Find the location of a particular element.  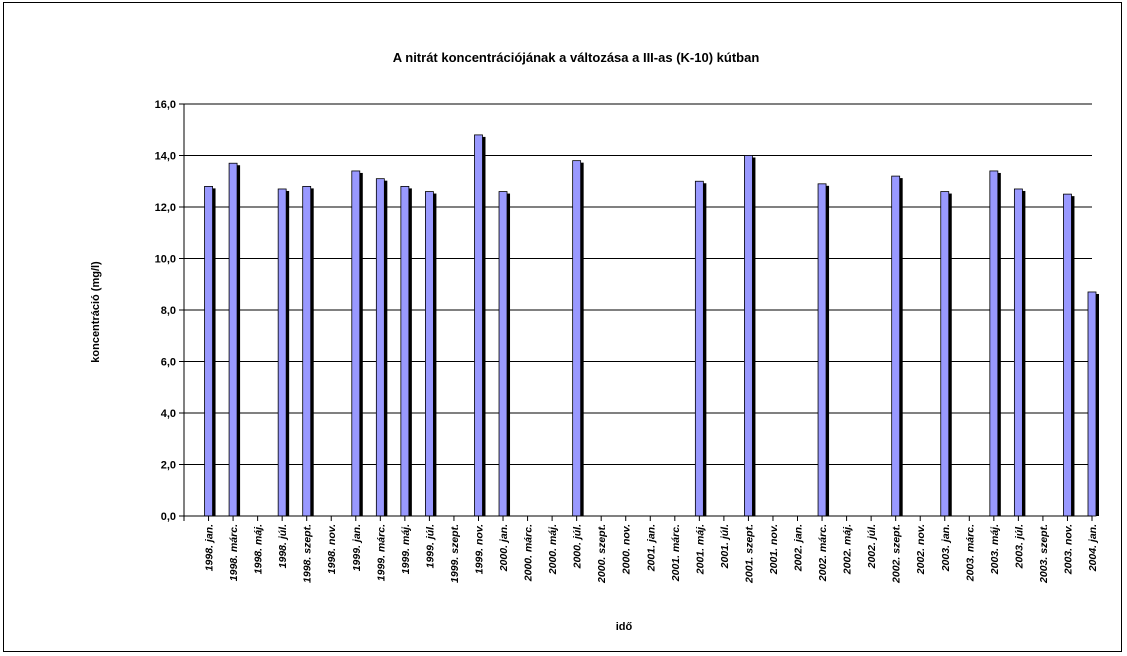

x-tick-label: 1999. márc. is located at coordinates (381, 552).